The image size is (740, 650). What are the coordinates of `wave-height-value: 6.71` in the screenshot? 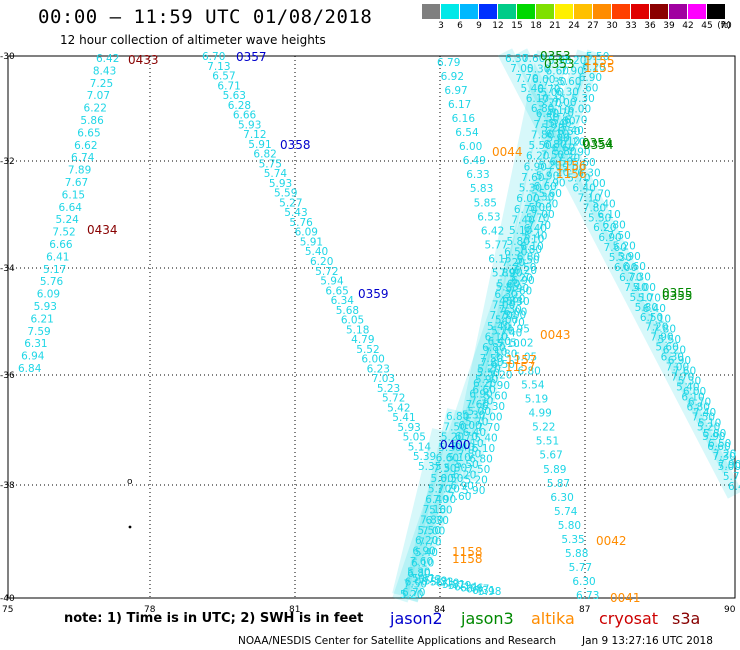 It's located at (228, 86).